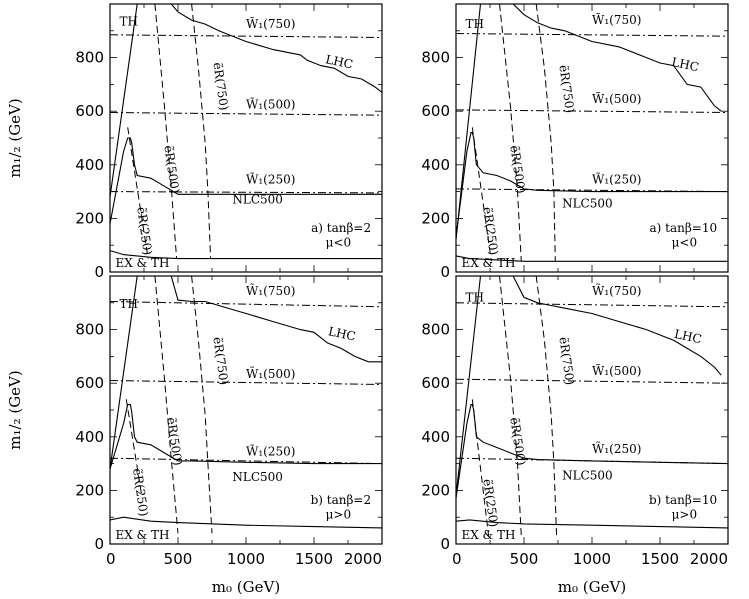 The width and height of the screenshot is (749, 599). Describe the element at coordinates (15, 137) in the screenshot. I see `y-axis-label-top: m₁/₂ (GeV)` at that location.